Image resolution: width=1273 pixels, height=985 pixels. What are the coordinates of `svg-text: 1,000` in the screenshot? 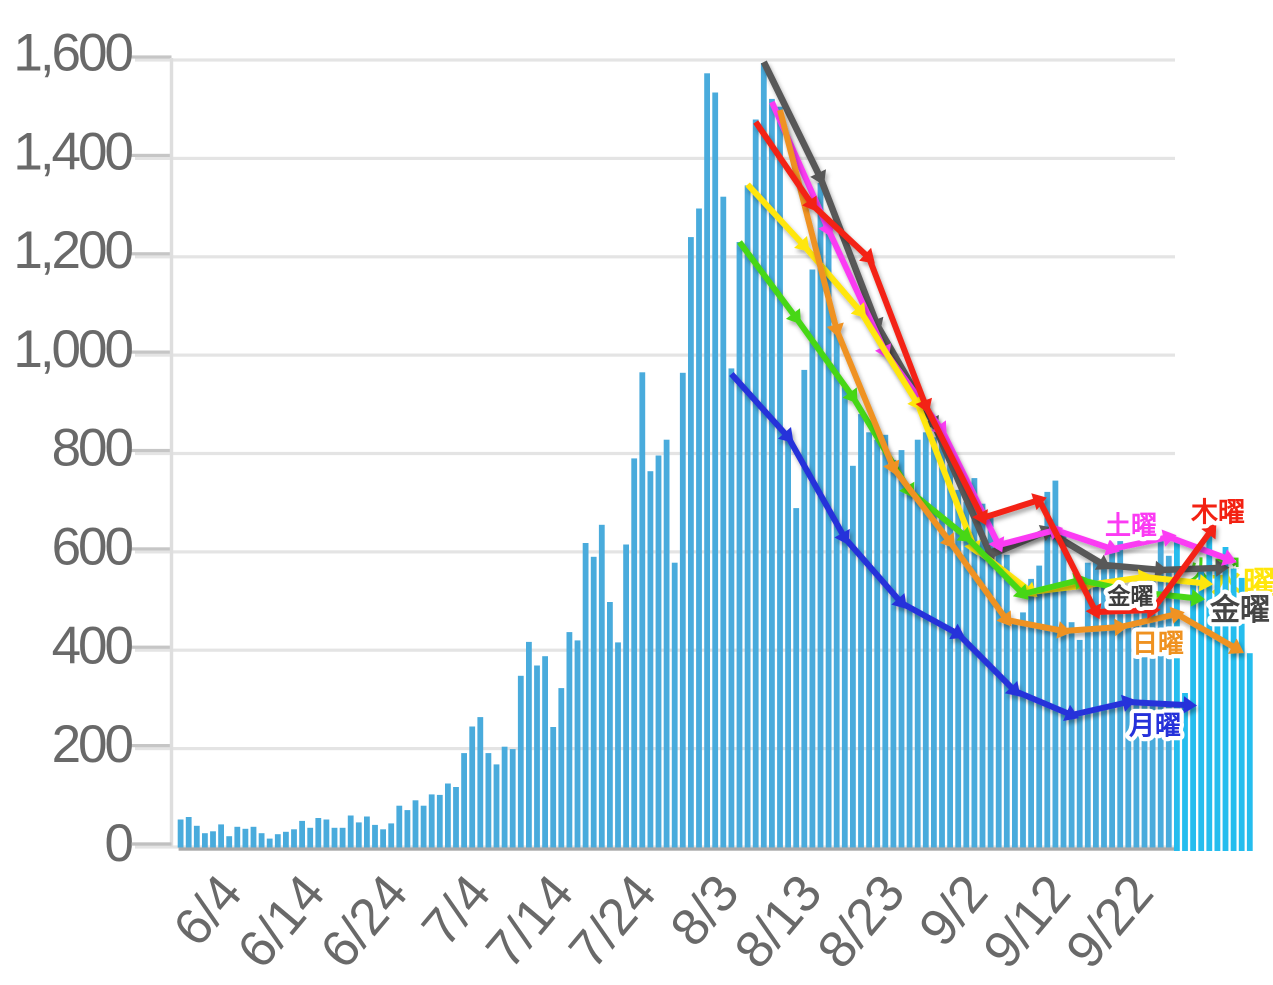 It's located at (72, 349).